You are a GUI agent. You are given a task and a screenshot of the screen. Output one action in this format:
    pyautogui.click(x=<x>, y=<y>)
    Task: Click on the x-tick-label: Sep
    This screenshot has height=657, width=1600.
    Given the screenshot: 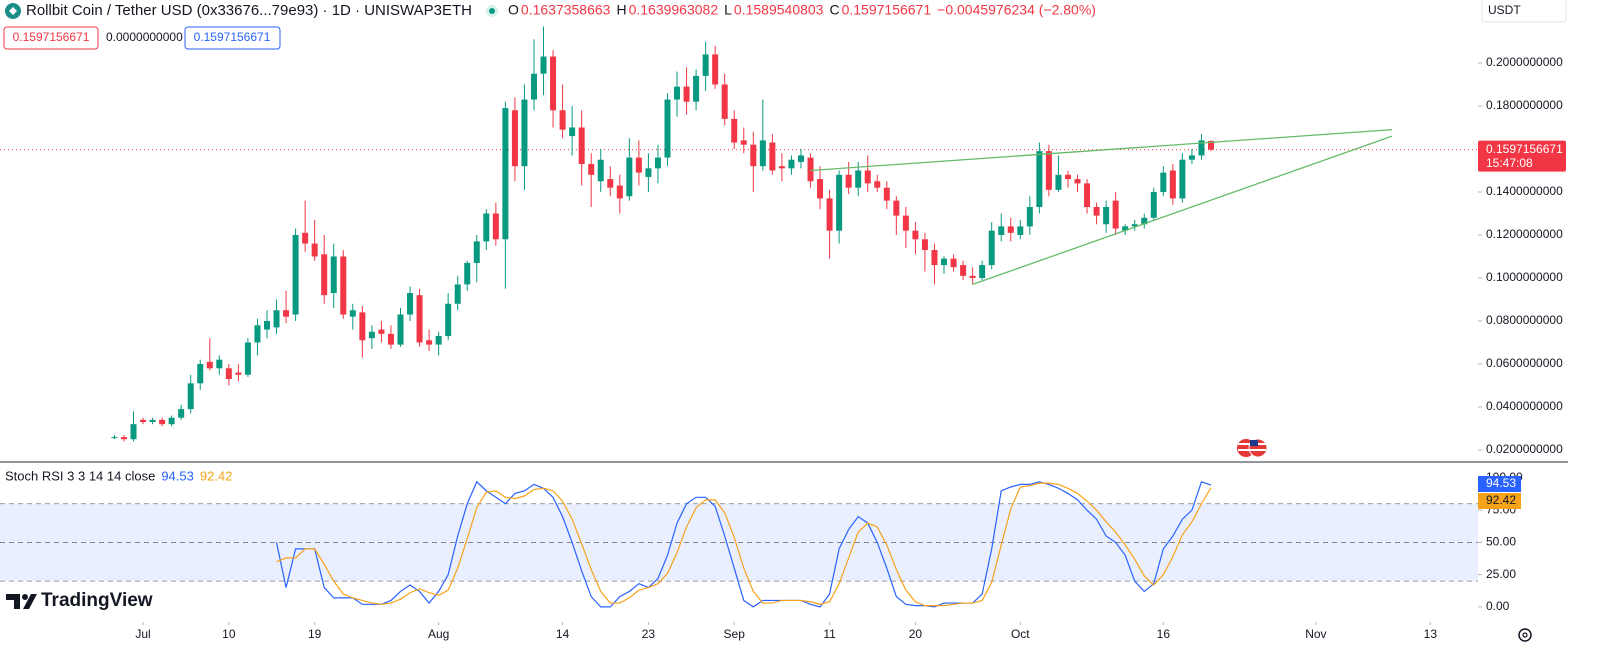 What is the action you would take?
    pyautogui.click(x=735, y=634)
    